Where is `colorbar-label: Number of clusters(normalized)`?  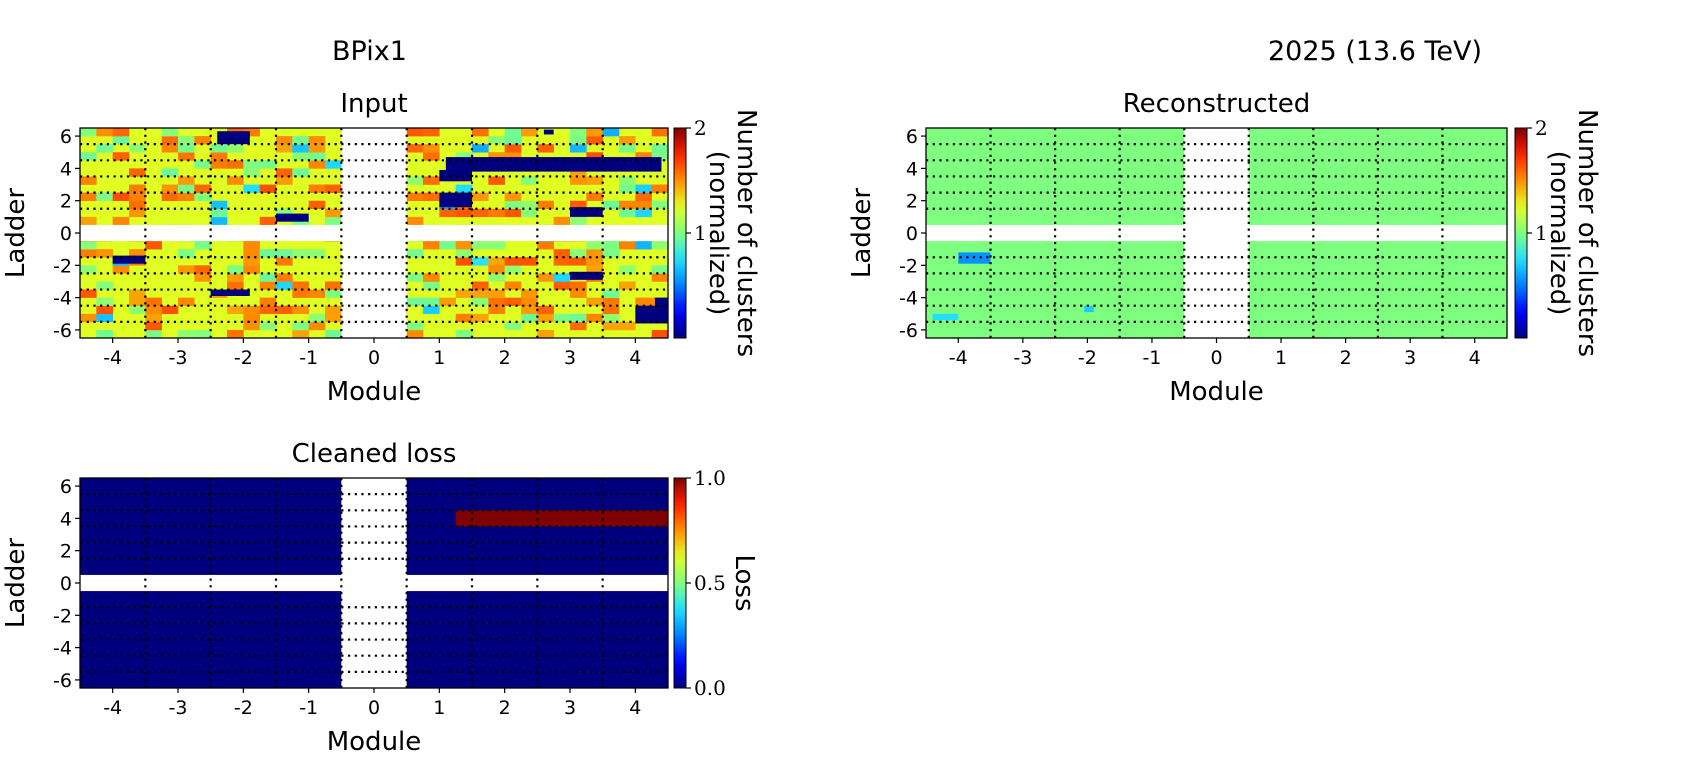 colorbar-label: Number of clusters(normalized) is located at coordinates (1573, 233).